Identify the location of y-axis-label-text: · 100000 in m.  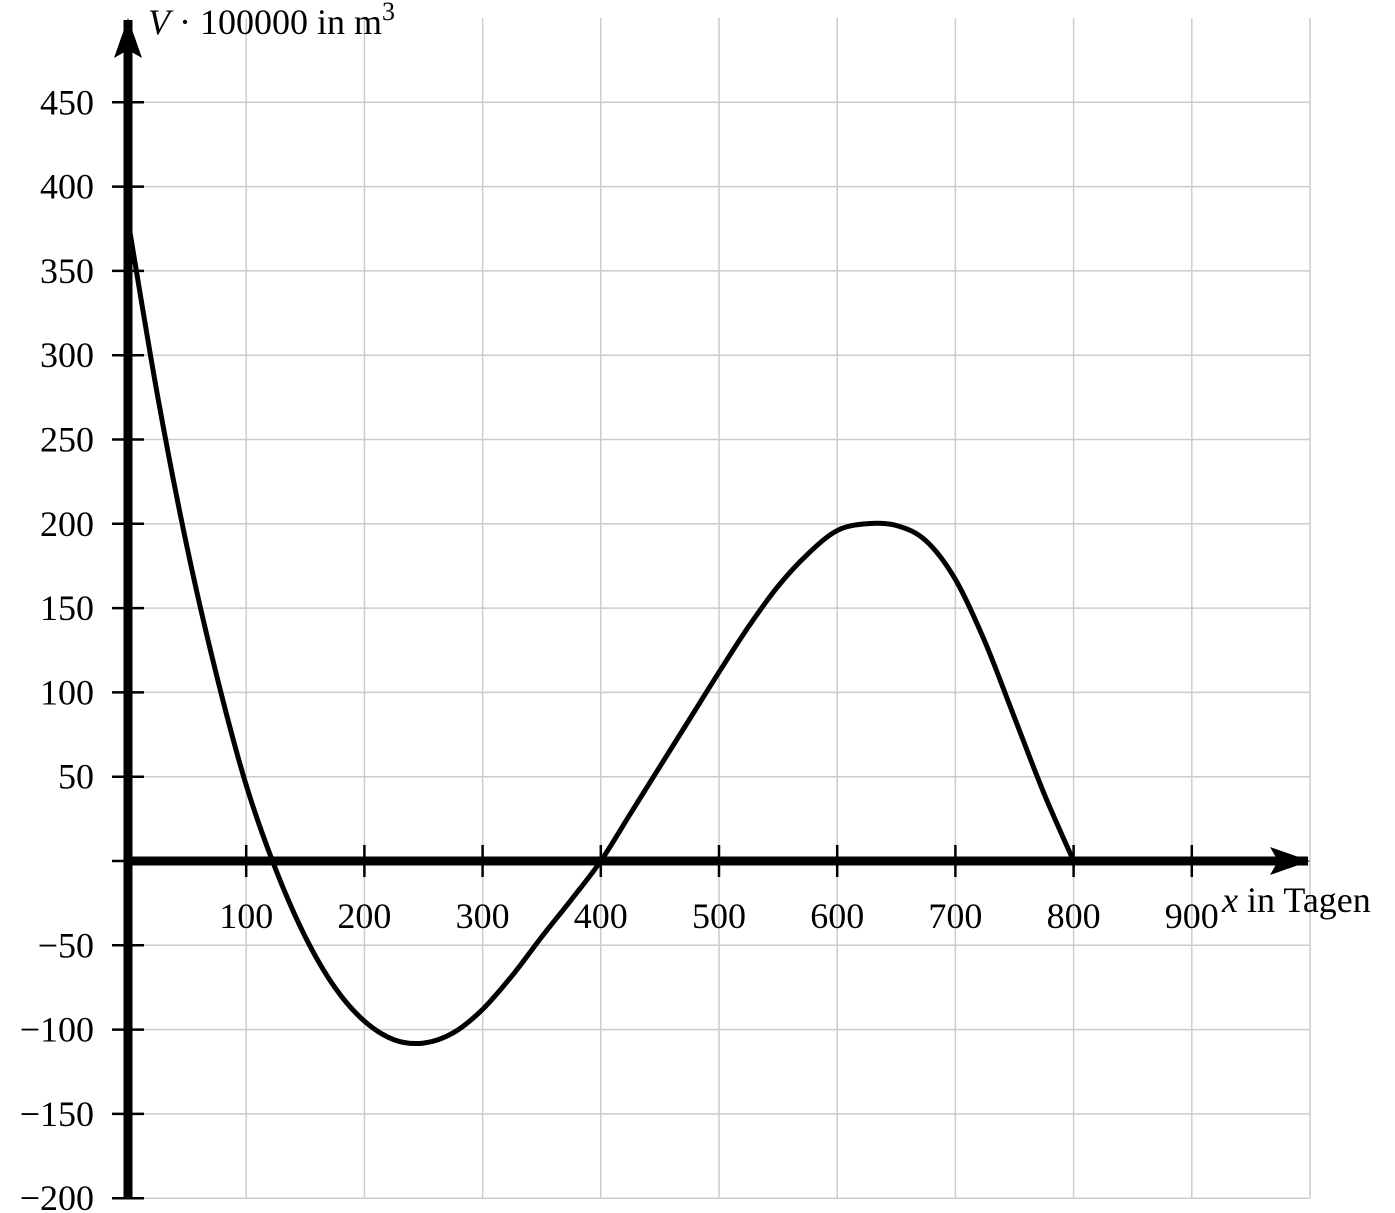
(276, 22).